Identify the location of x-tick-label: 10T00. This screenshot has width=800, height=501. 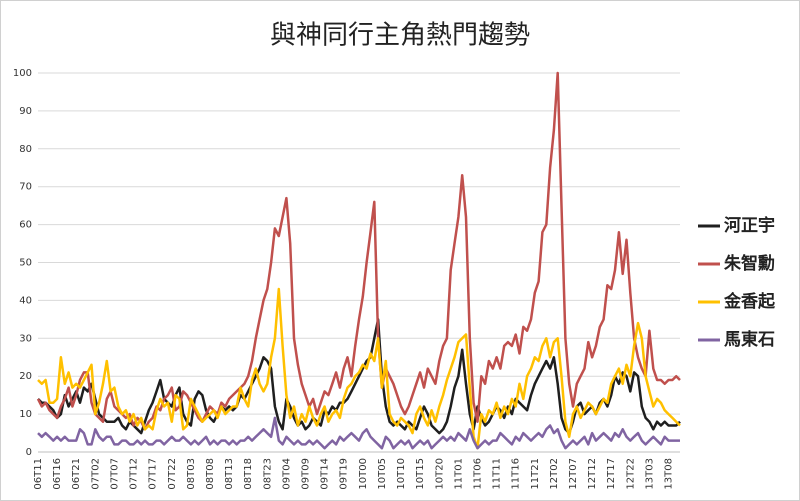
(363, 474).